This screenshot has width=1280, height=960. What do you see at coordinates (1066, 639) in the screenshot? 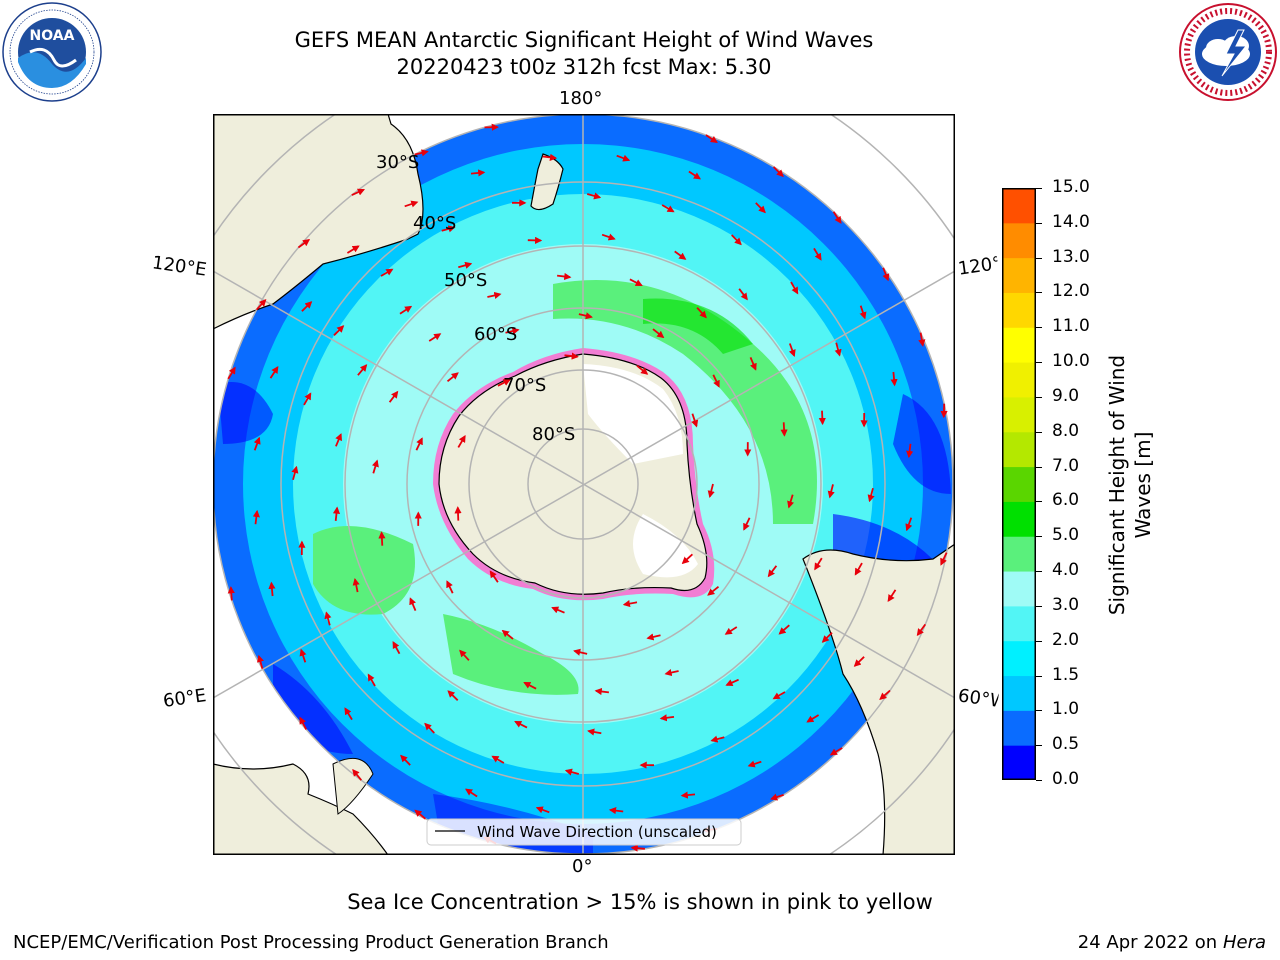
I see `colorbar-tick-label: 2.0` at bounding box center [1066, 639].